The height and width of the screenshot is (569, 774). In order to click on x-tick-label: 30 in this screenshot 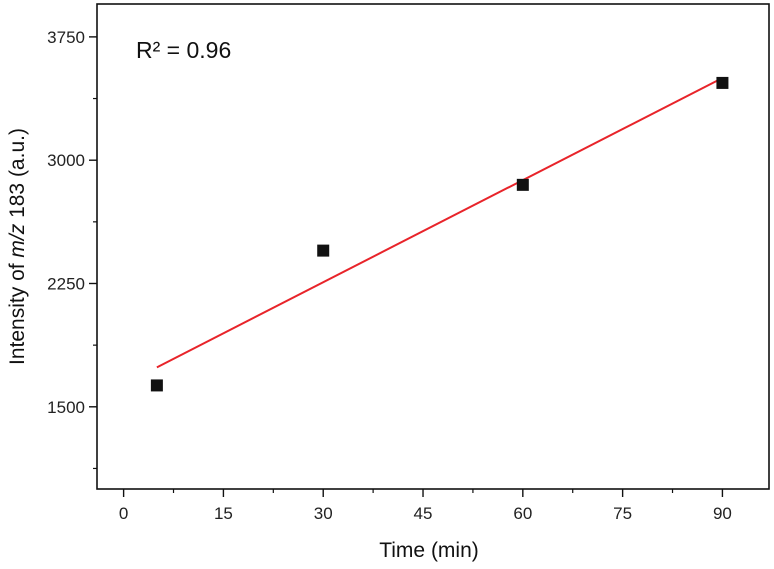, I will do `click(323, 513)`.